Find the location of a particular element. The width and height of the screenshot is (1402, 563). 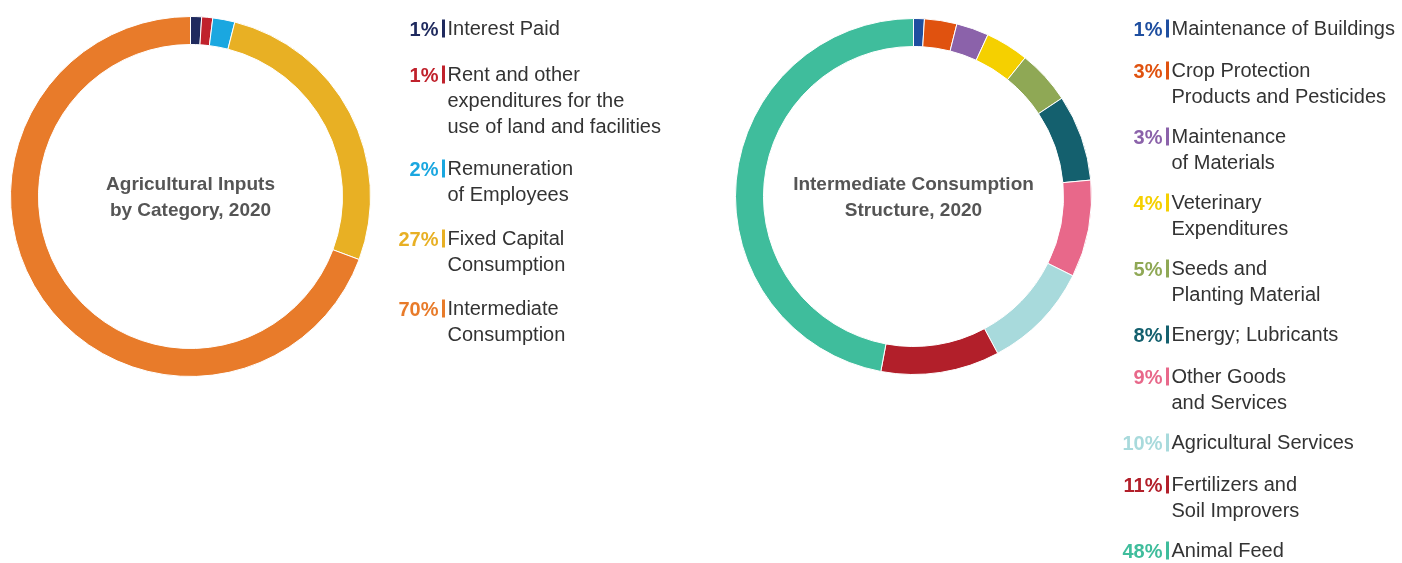

data-label: 8% is located at coordinates (1148, 334).